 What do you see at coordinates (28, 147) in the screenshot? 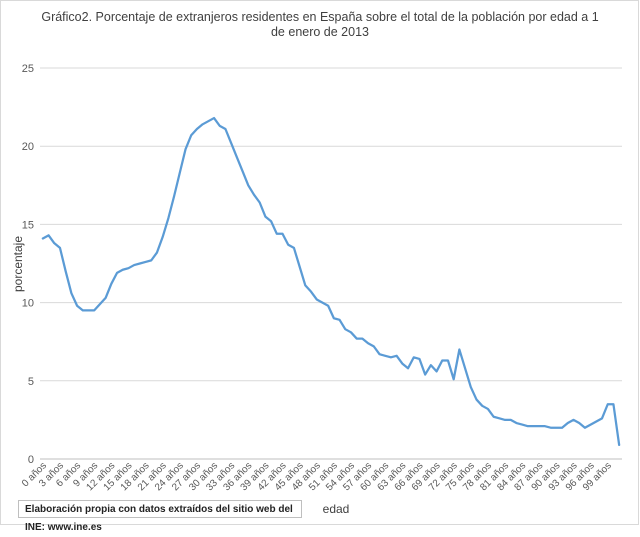
I see `y-tick-label: 20` at bounding box center [28, 147].